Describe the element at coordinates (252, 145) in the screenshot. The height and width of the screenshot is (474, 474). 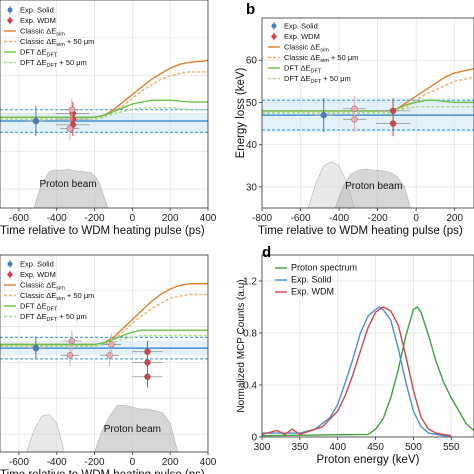
I see `y-tick-label: 40` at that location.